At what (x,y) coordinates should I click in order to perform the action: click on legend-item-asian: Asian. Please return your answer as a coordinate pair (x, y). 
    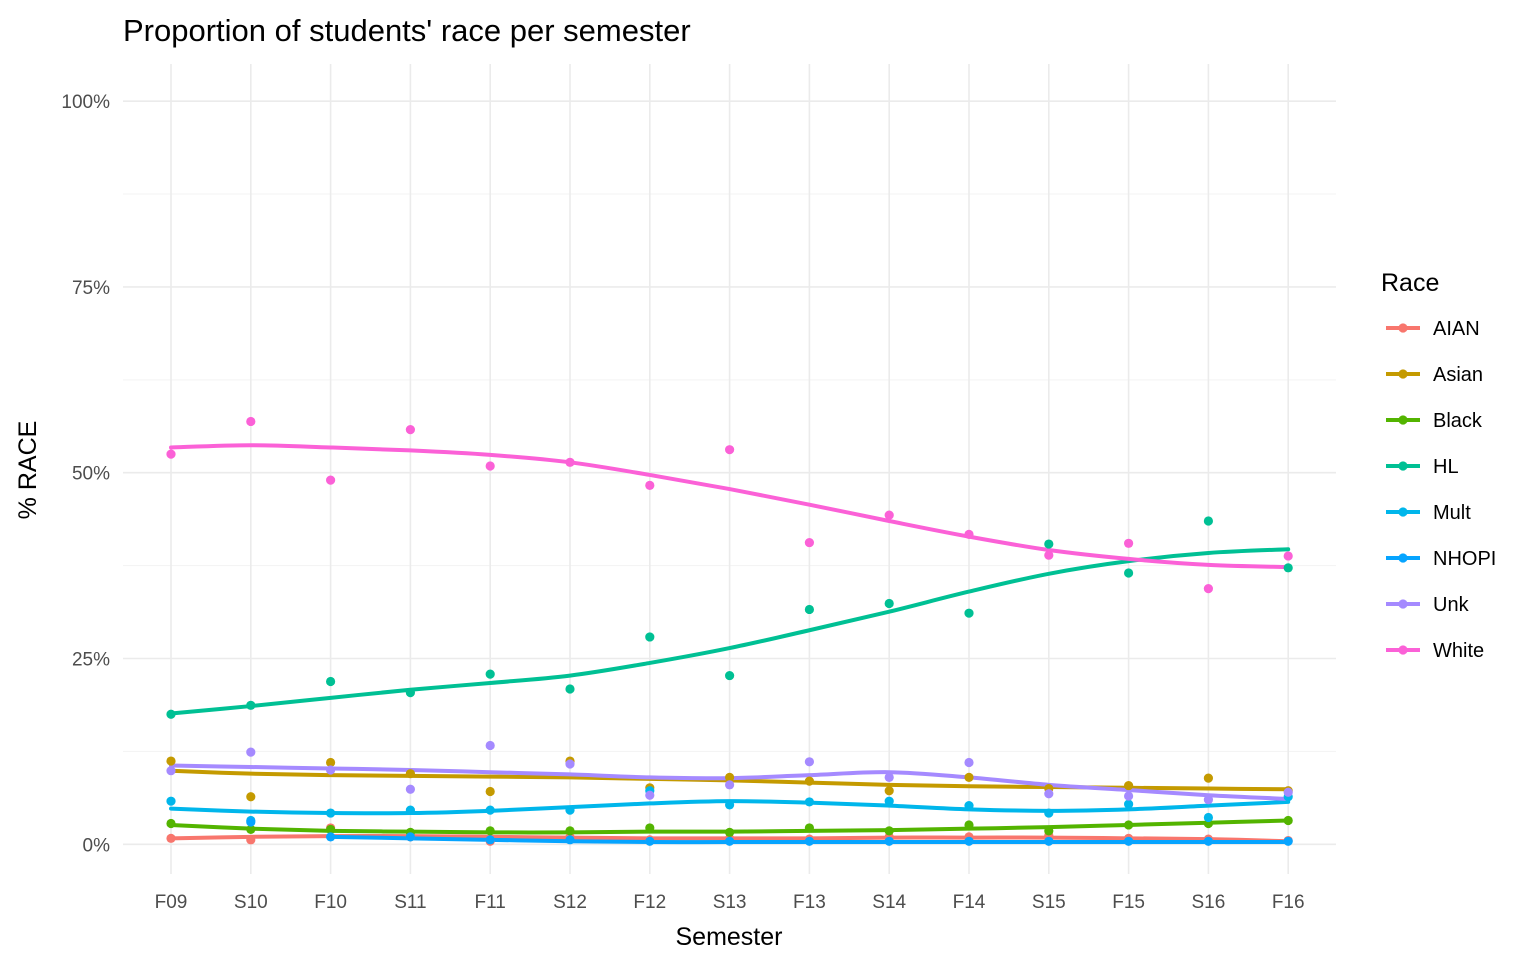
    Looking at the image, I should click on (1434, 375).